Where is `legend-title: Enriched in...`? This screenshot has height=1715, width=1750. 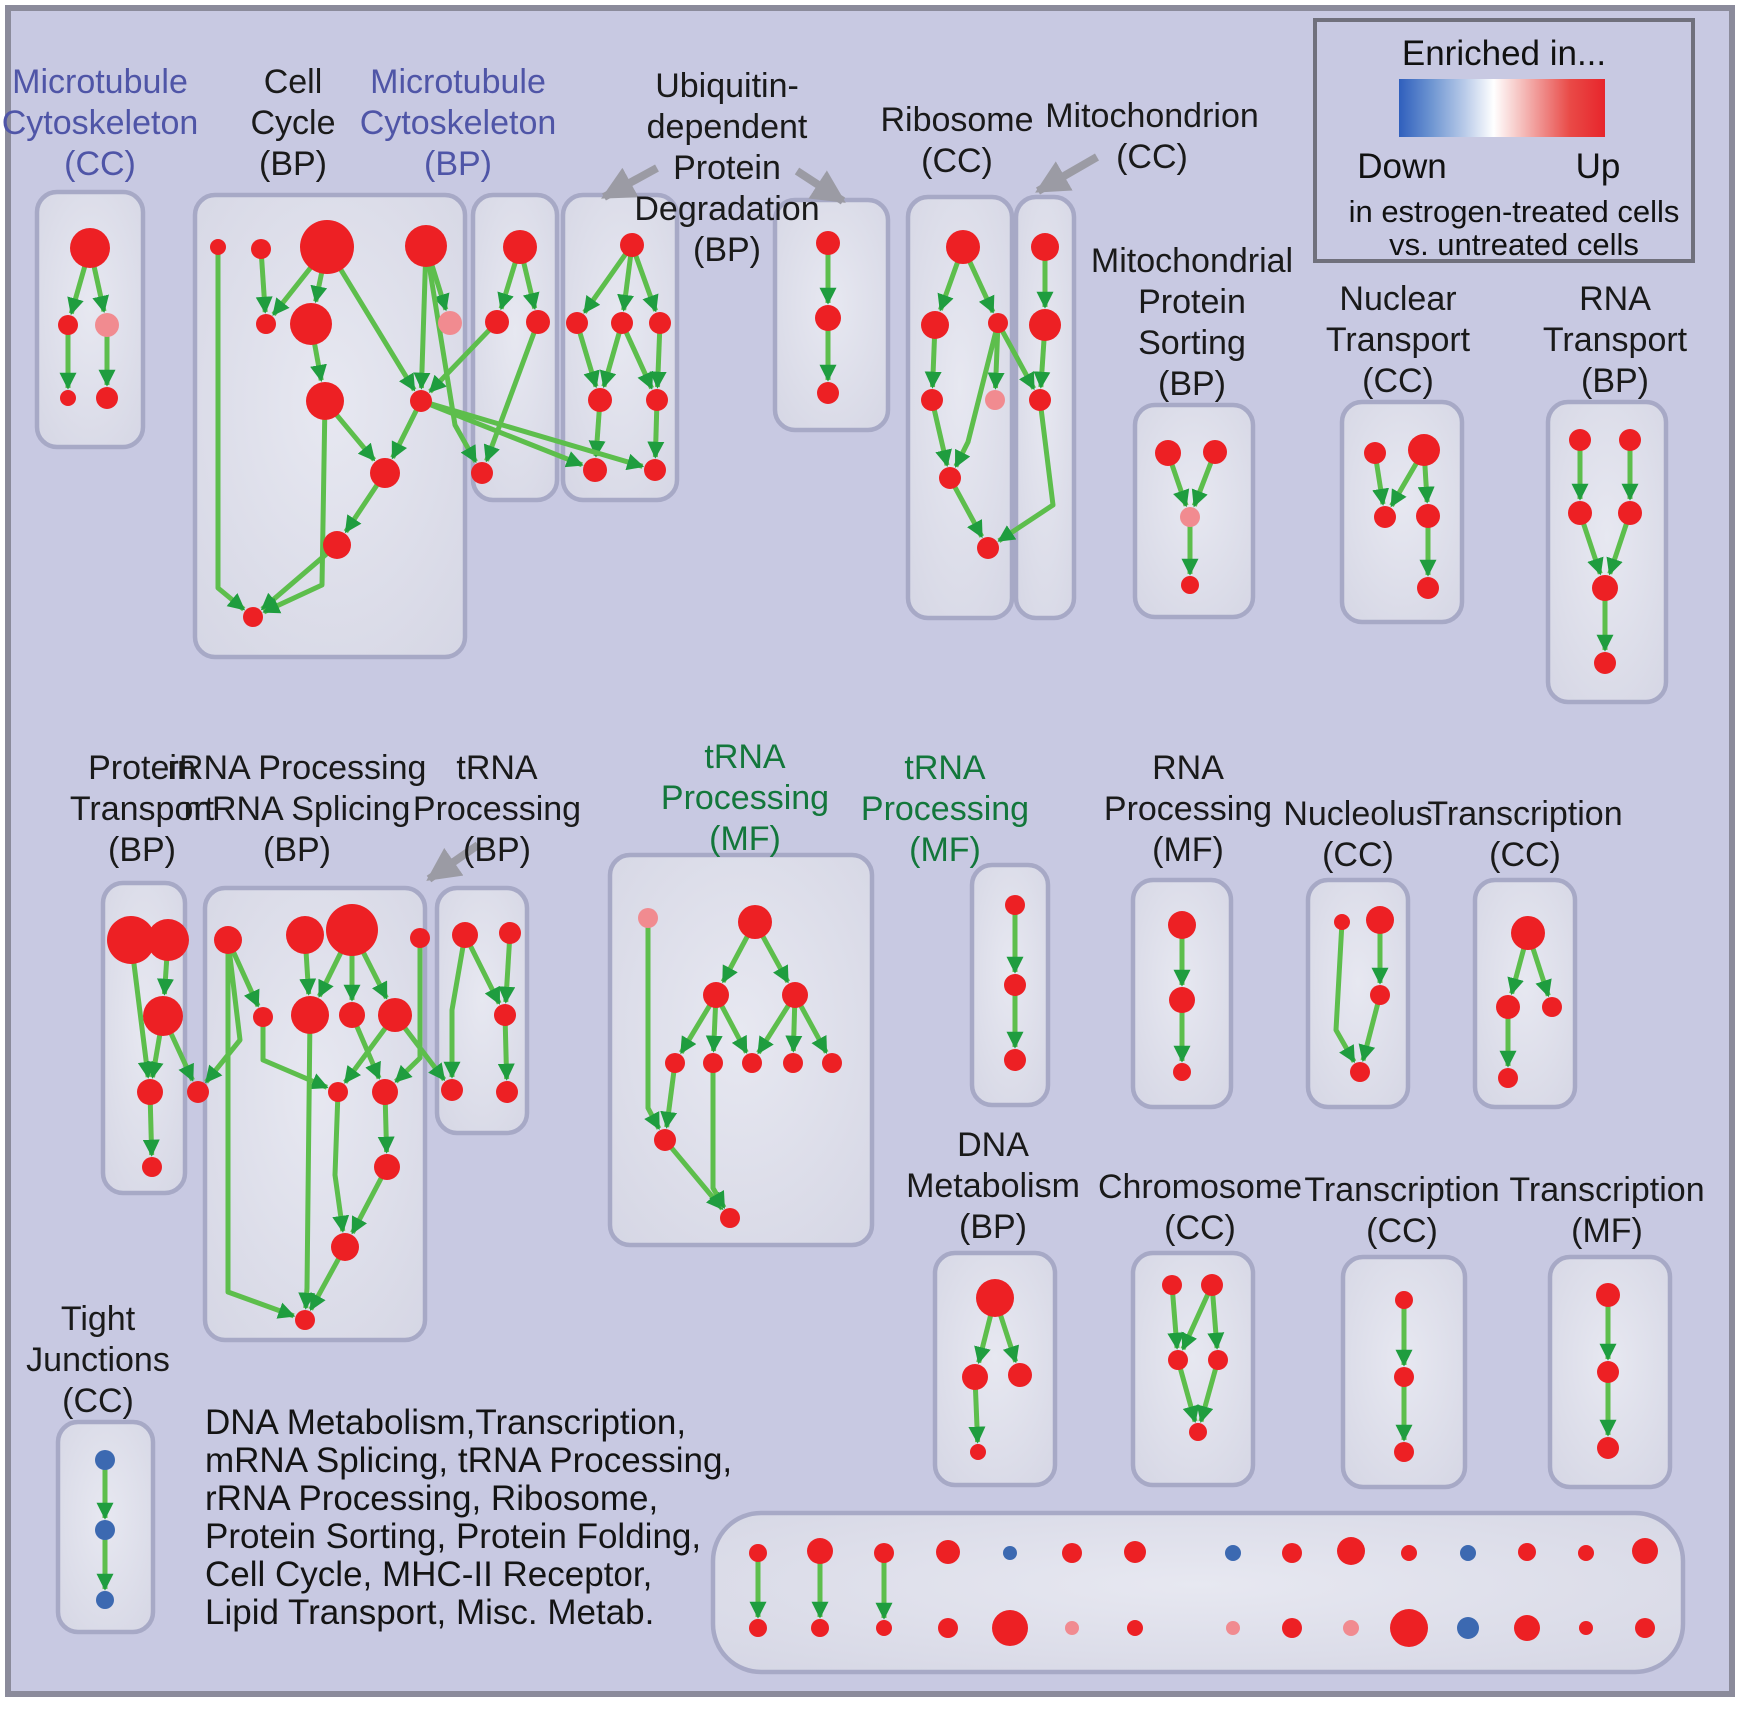 legend-title: Enriched in... is located at coordinates (1504, 53).